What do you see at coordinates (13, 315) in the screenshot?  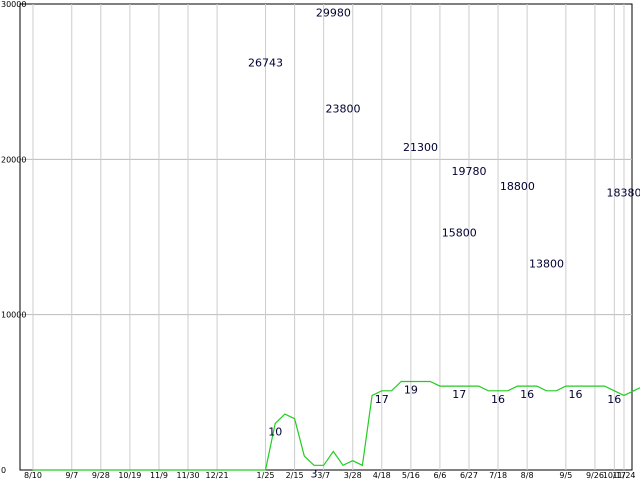 I see `y-tick-label: 10000` at bounding box center [13, 315].